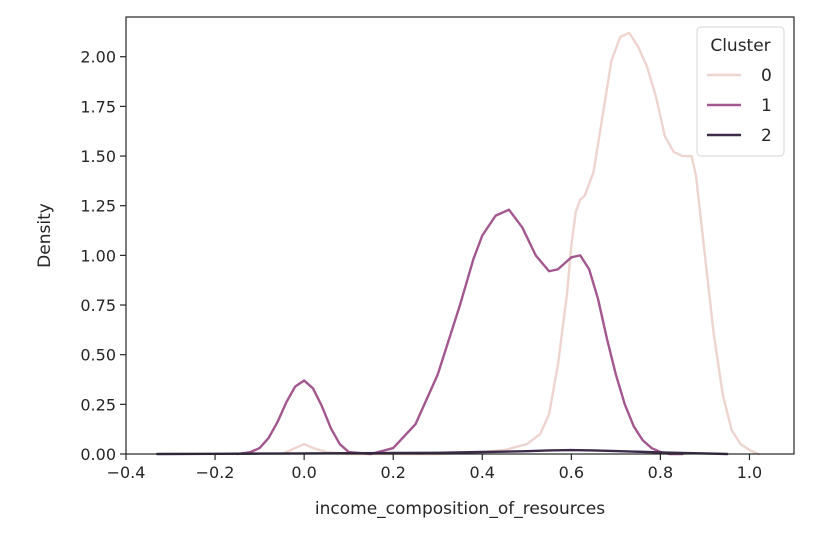  What do you see at coordinates (392, 472) in the screenshot?
I see `x-tick-label: 0.2` at bounding box center [392, 472].